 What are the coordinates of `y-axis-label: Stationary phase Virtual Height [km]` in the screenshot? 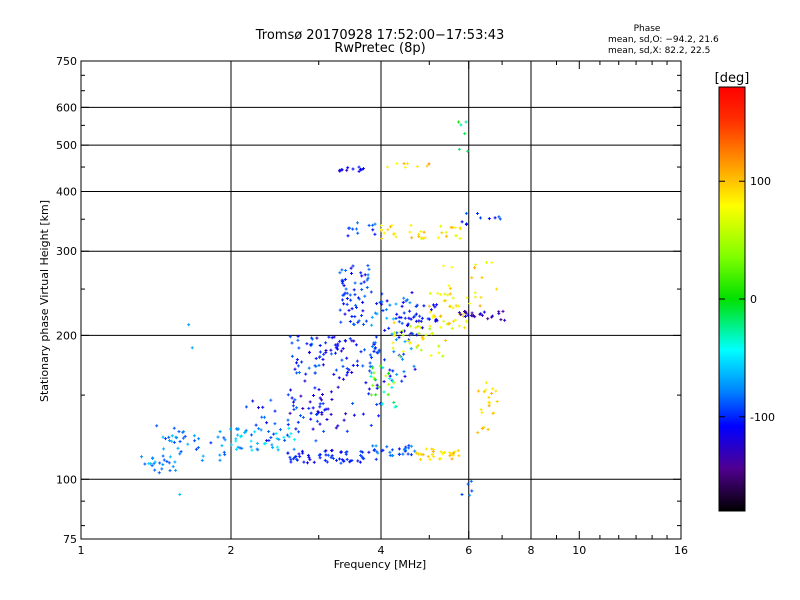 It's located at (44, 301).